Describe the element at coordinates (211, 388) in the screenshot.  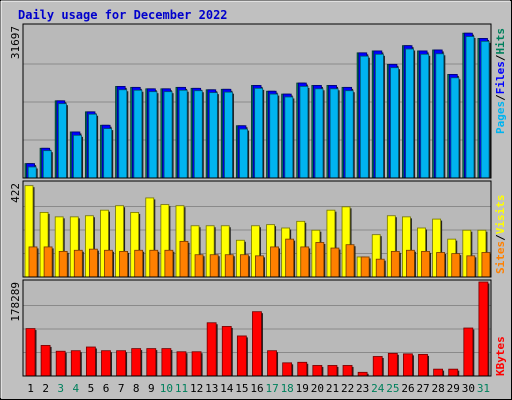
I see `x-tick-label: 13` at that location.